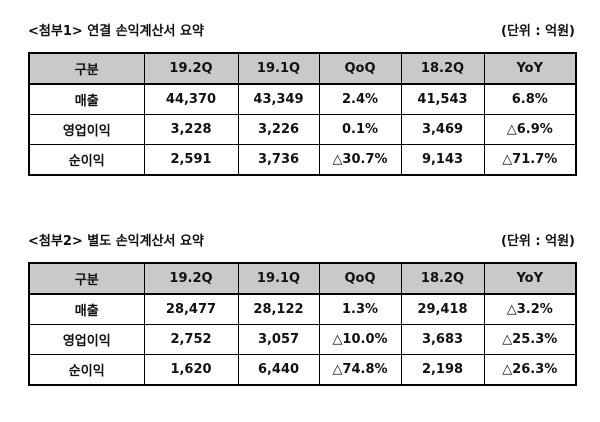 This screenshot has height=422, width=600. I want to click on cell: 41,543, so click(442, 99).